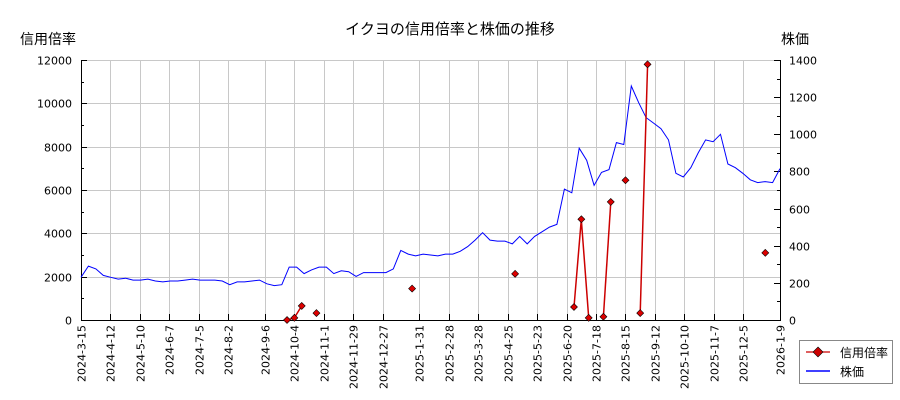  Describe the element at coordinates (781, 350) in the screenshot. I see `x-tick-label: 2026-1-9` at that location.